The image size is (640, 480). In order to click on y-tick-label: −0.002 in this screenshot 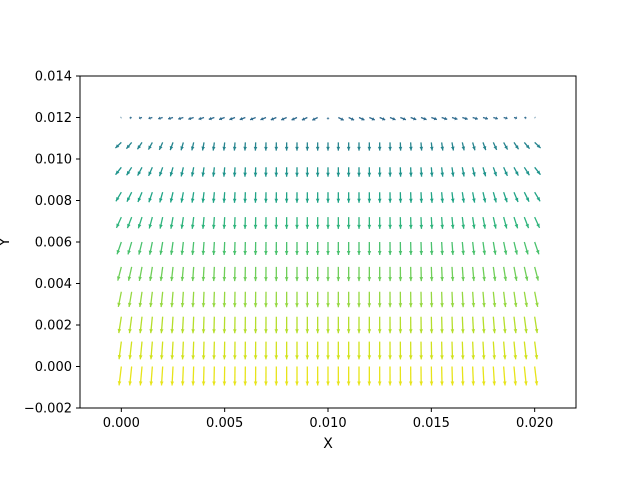, I will do `click(48, 409)`.